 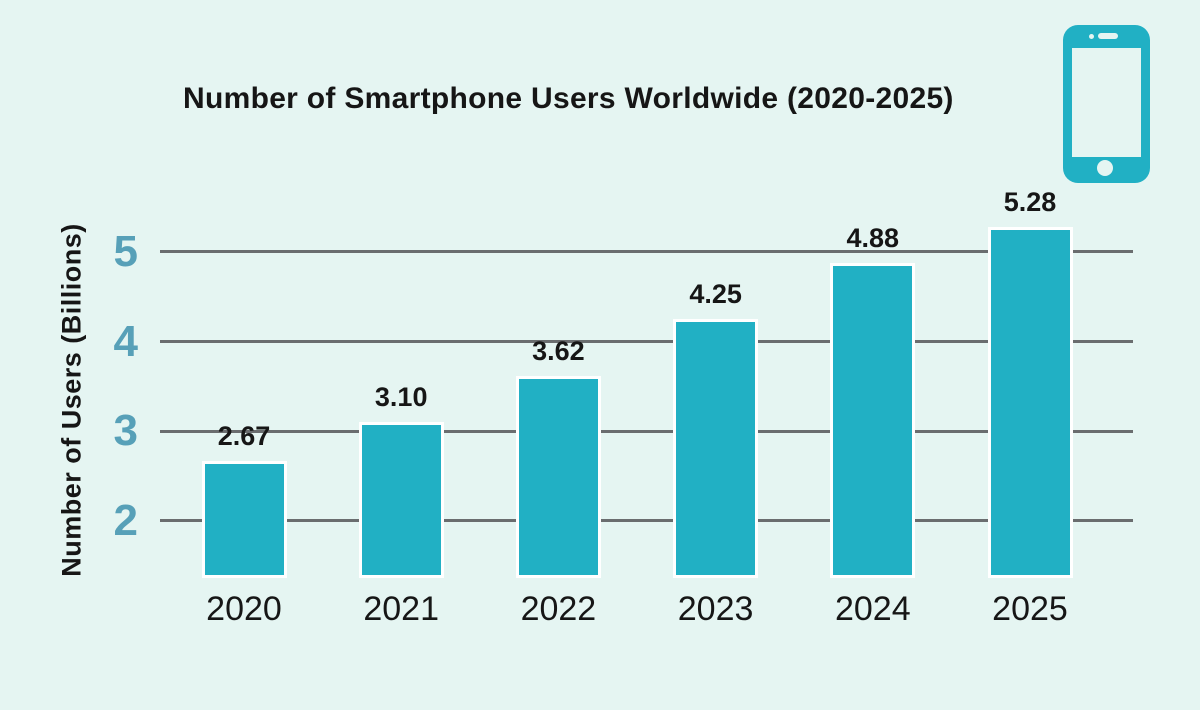 I want to click on y-tick-label: 4, so click(x=125, y=341).